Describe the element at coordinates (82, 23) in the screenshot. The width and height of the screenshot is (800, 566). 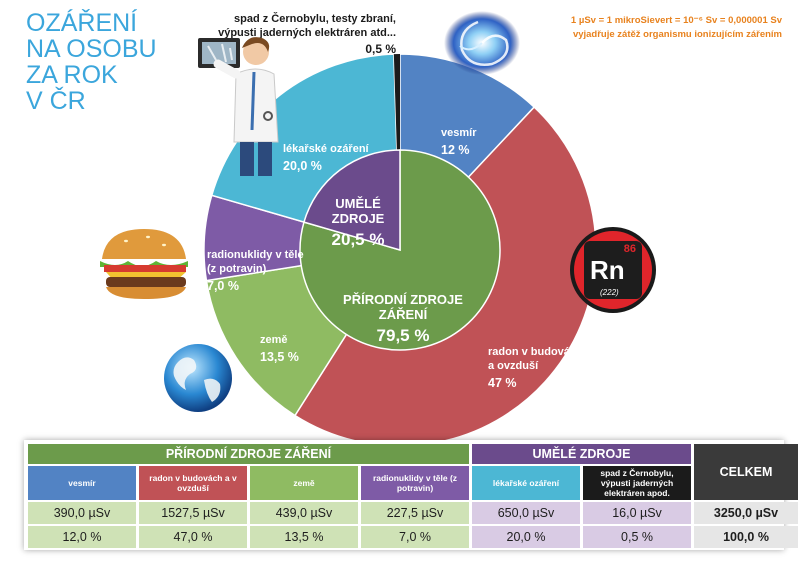
I see `title-line: OZÁŘENÍ` at that location.